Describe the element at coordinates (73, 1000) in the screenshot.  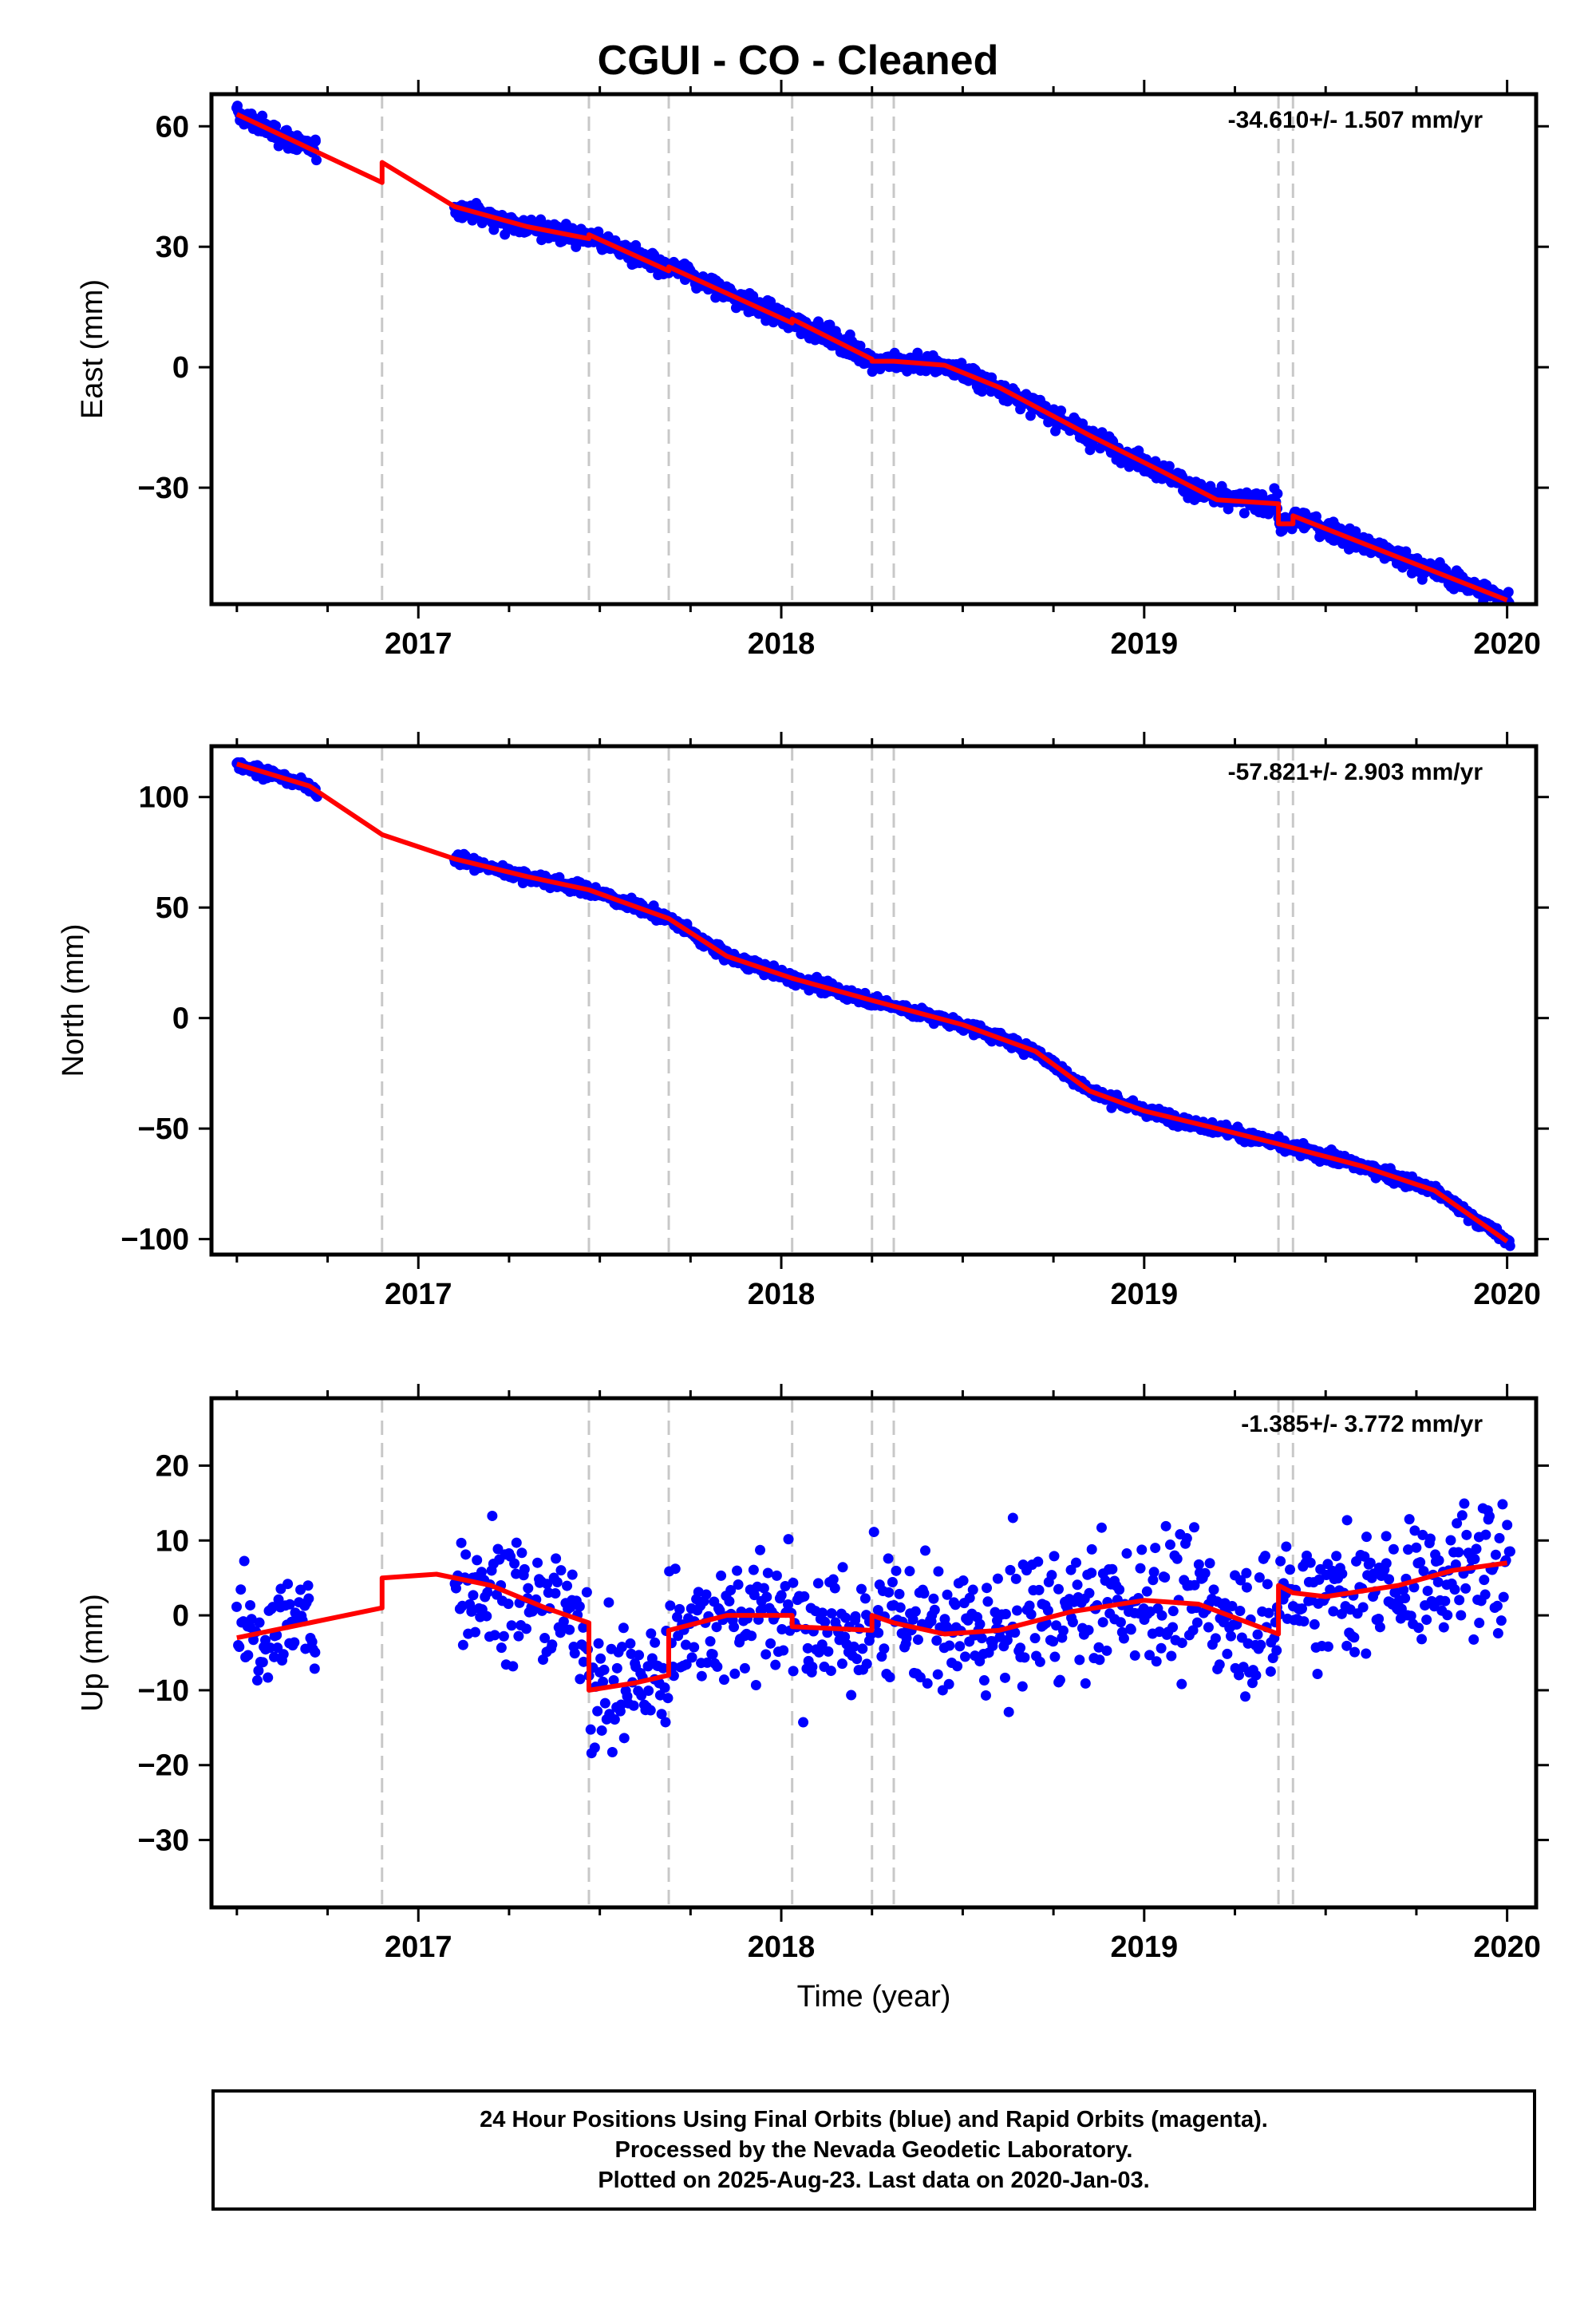
I see `y-axis-label: North (mm)` at that location.